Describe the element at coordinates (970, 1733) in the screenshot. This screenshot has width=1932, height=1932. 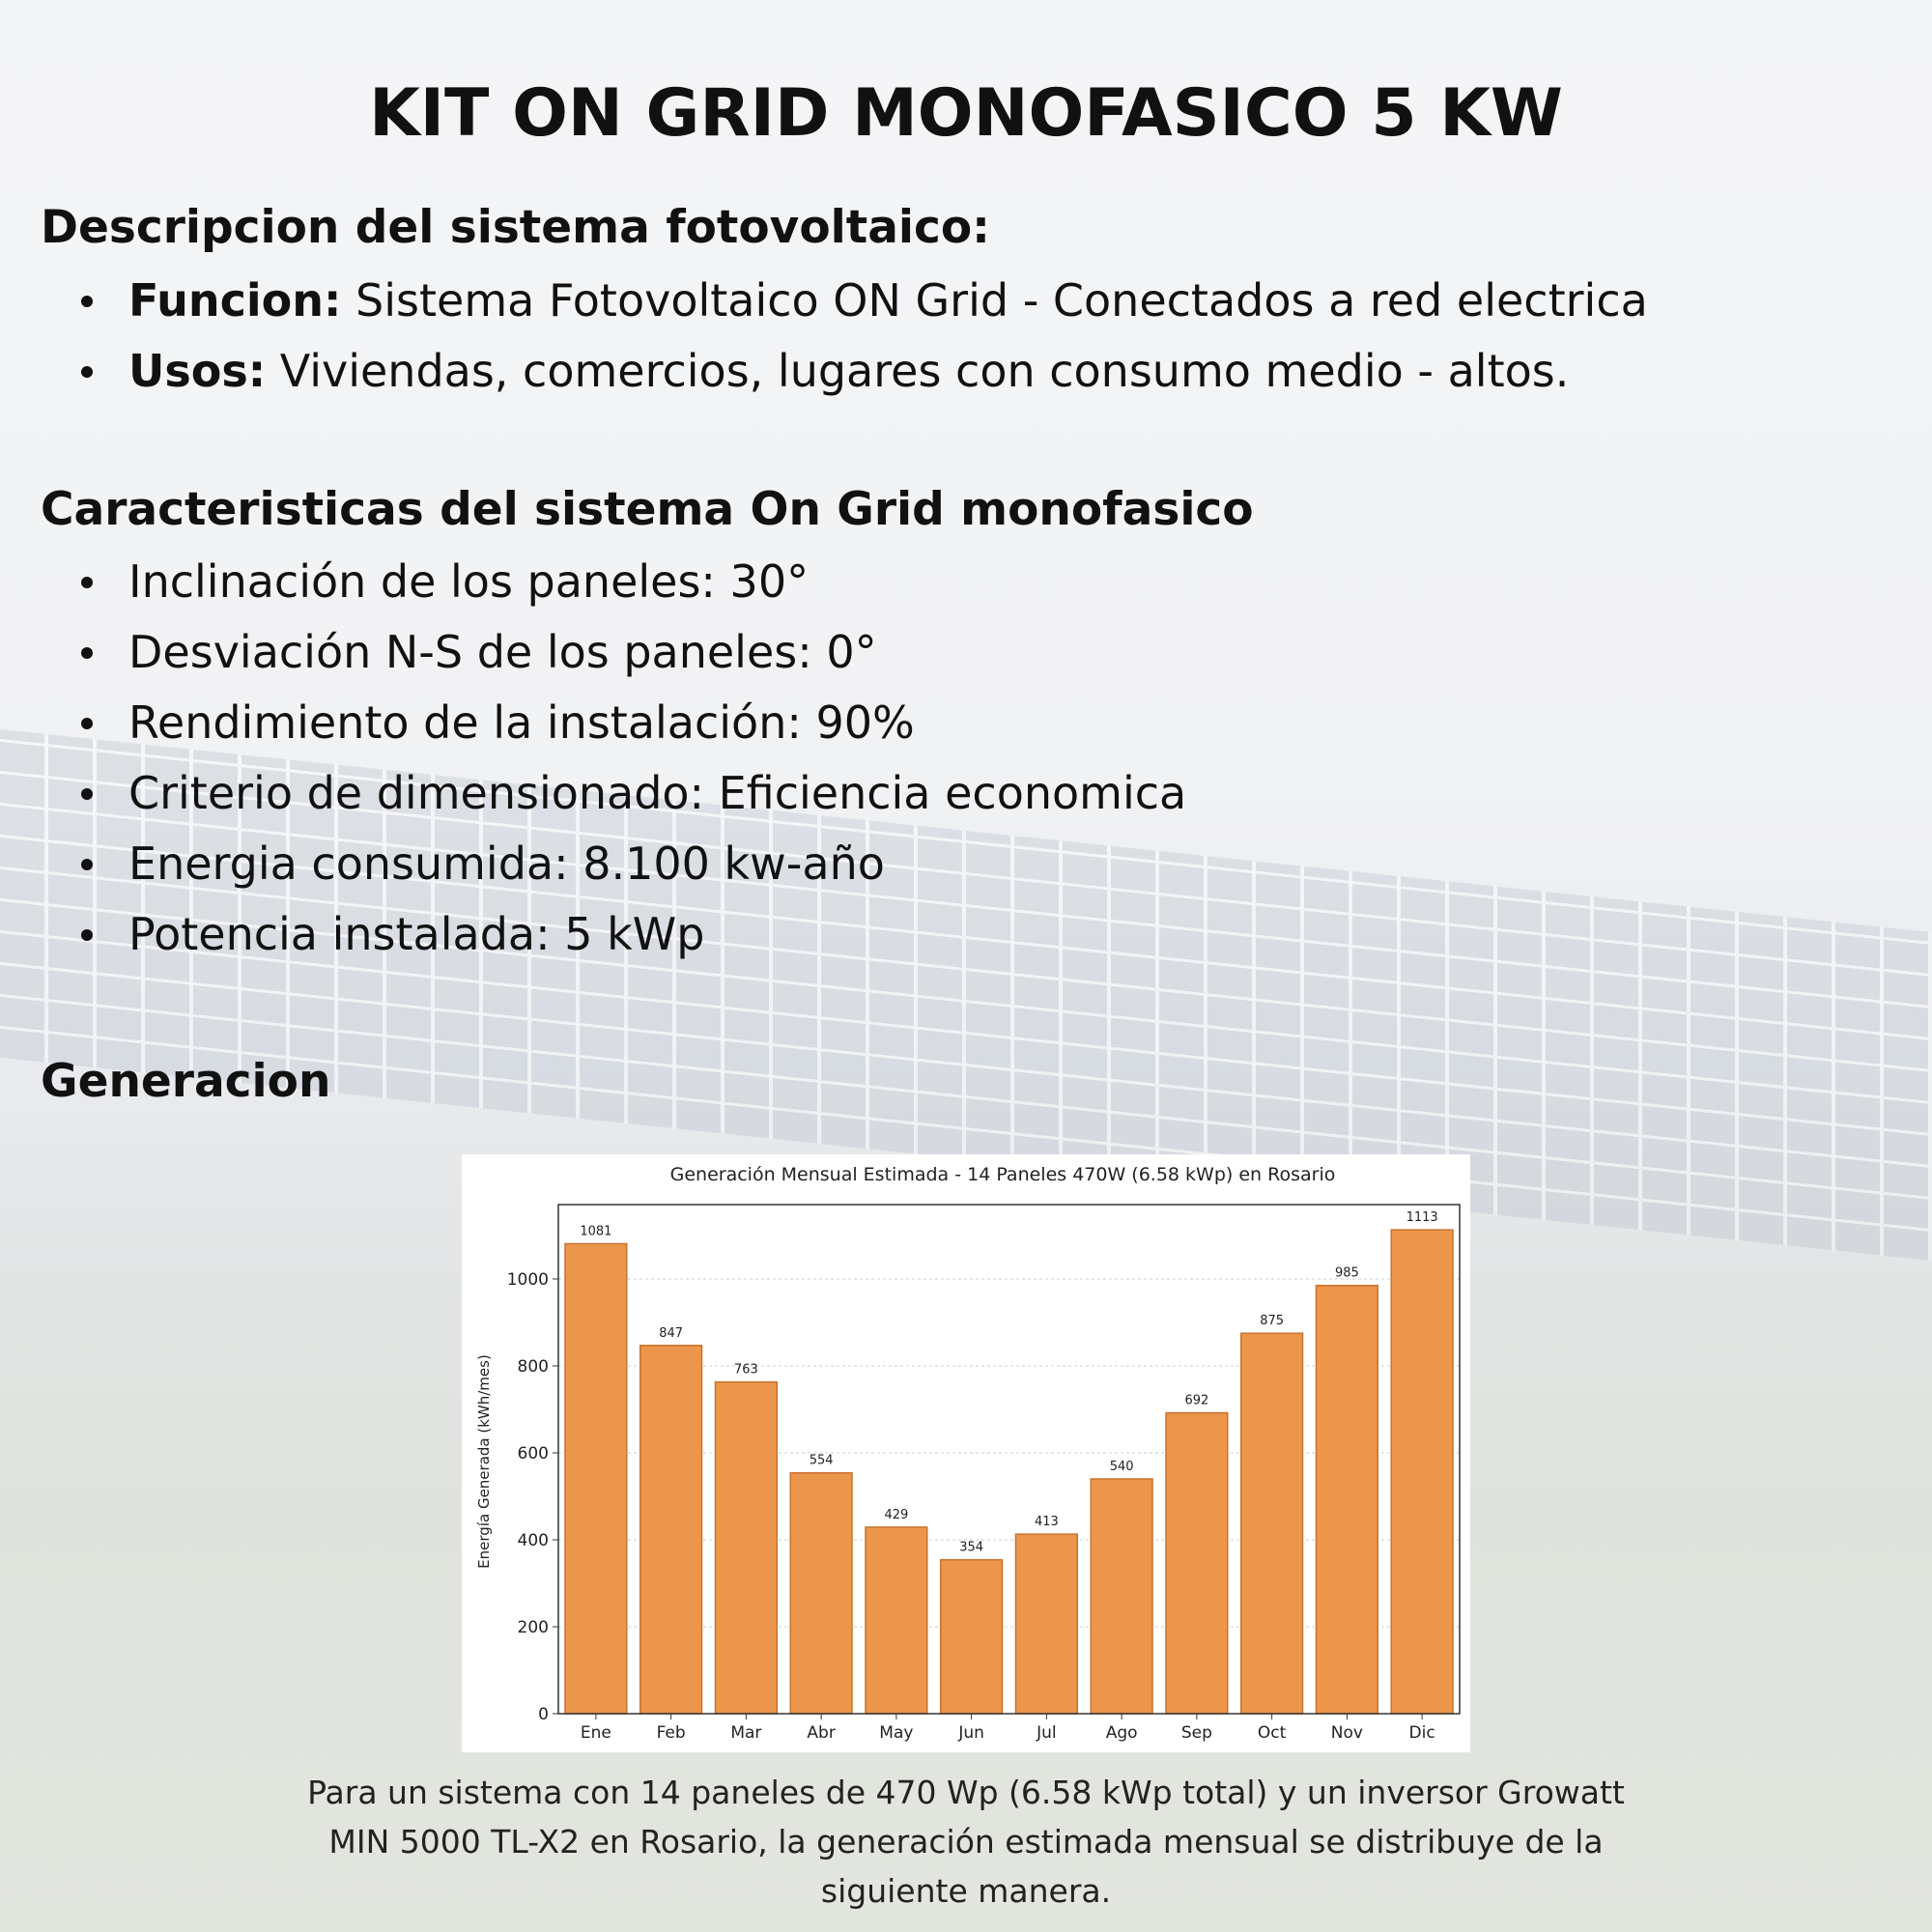
I see `x-tick-label: Jun` at that location.